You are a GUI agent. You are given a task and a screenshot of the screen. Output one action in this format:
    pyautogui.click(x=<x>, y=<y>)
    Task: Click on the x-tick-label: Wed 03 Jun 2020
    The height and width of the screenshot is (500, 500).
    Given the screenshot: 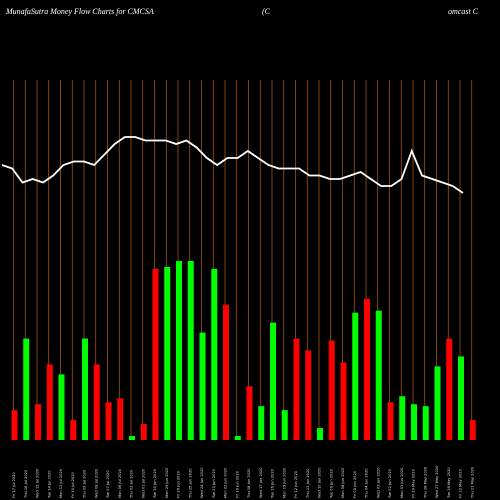 What is the action you would take?
    pyautogui.click(x=378, y=482)
    